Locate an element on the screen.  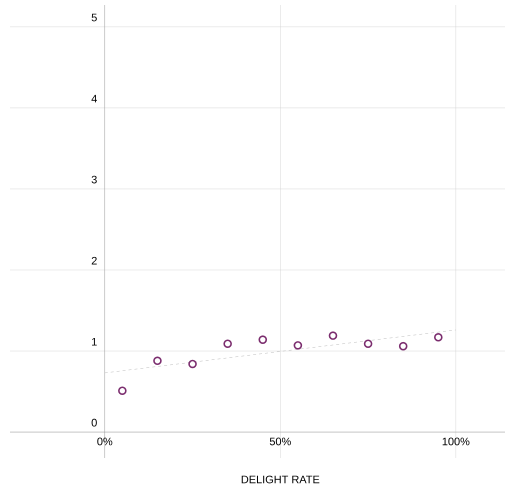
x-axis-title: DELIGHT RATE is located at coordinates (281, 480).